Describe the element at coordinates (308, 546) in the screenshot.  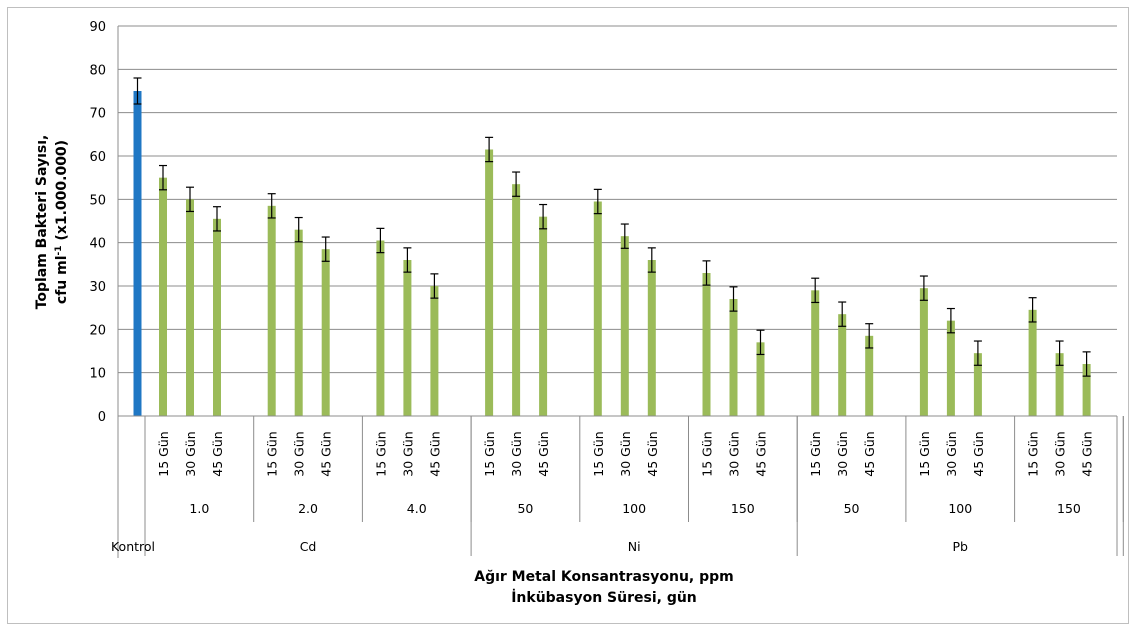
I see `metal-label: Cd` at that location.